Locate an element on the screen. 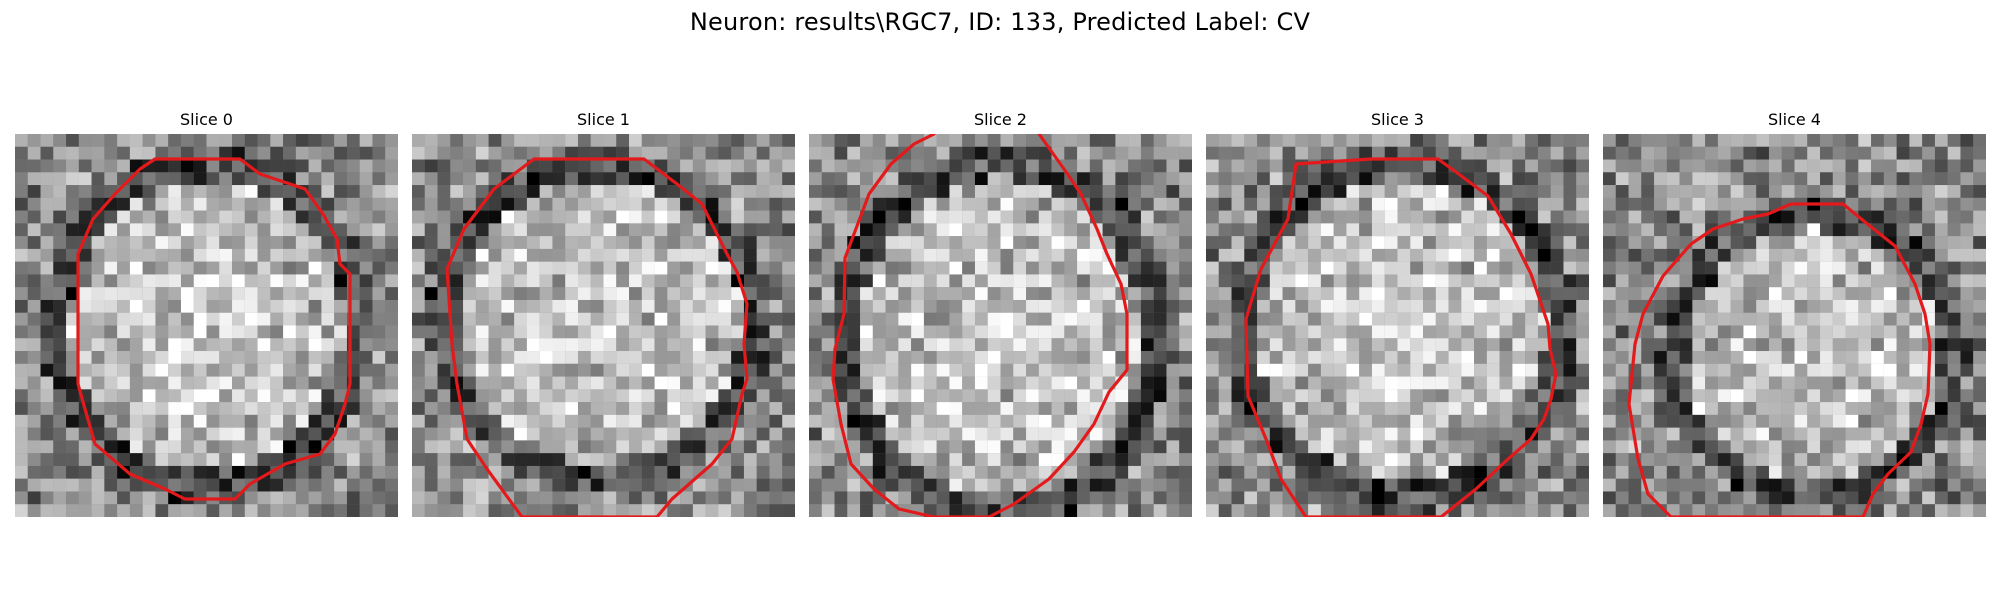 Image resolution: width=2000 pixels, height=600 pixels. slice-title-1: Slice 1 is located at coordinates (603, 119).